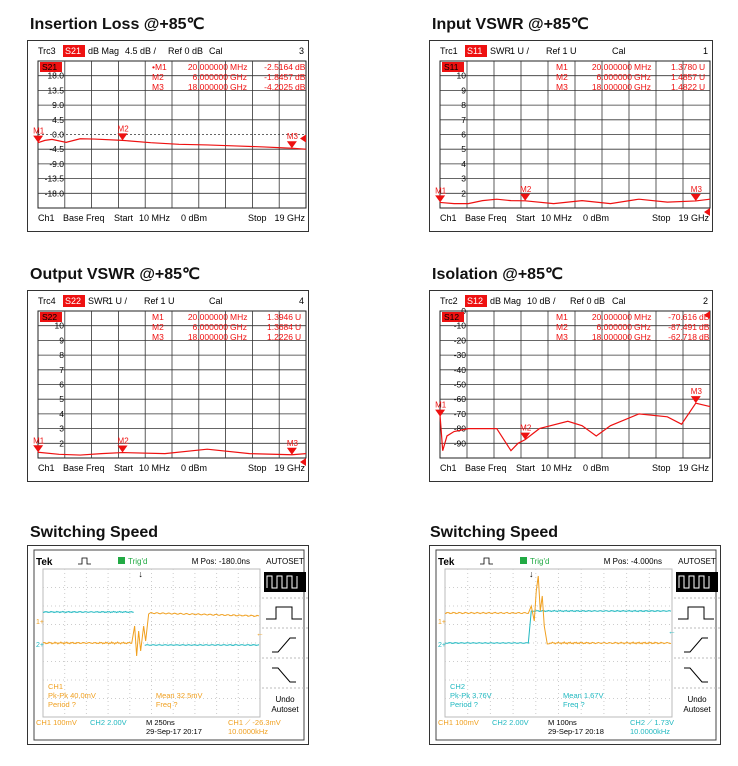 The image size is (738, 766). What do you see at coordinates (583, 695) in the screenshot?
I see `measure-mean: Mean 1.67V` at bounding box center [583, 695].